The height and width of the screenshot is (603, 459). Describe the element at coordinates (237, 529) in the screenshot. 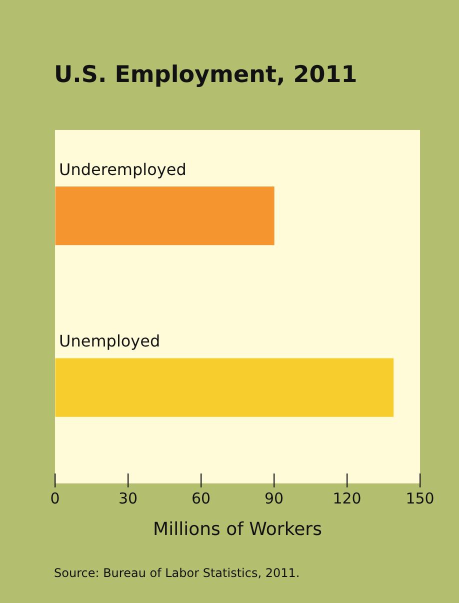

I see `x-axis-title: Millions of Workers` at that location.